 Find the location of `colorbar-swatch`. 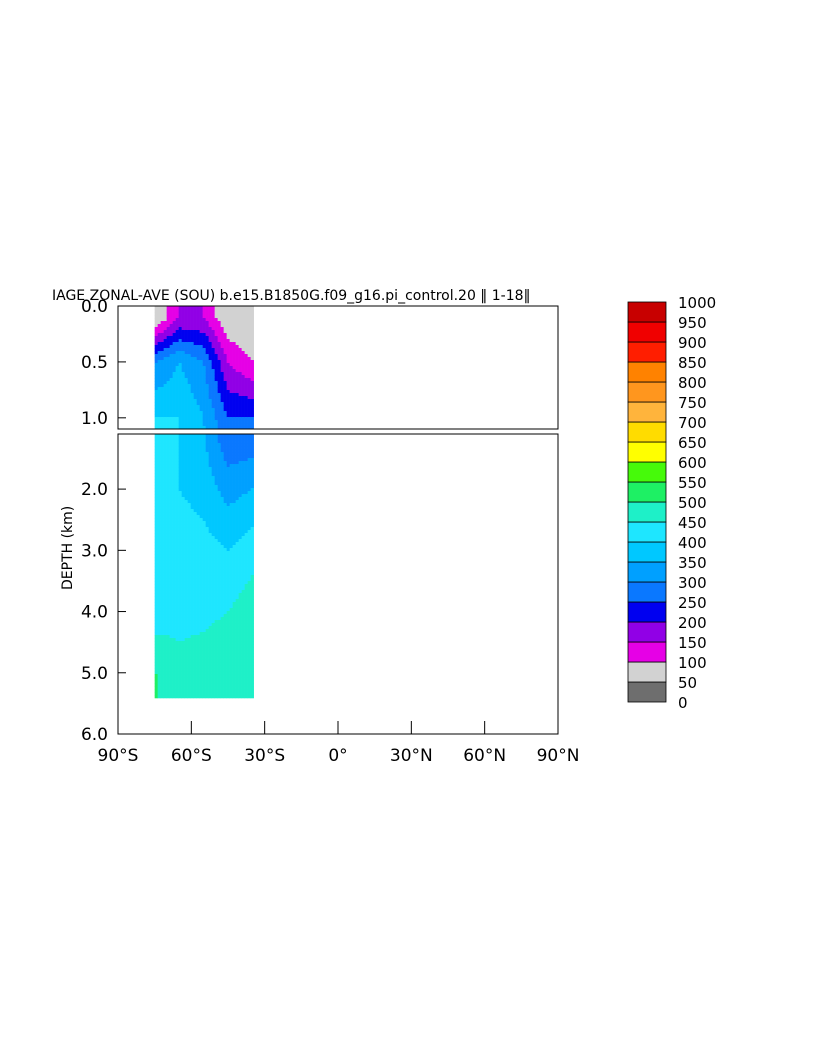

colorbar-swatch is located at coordinates (647, 592).